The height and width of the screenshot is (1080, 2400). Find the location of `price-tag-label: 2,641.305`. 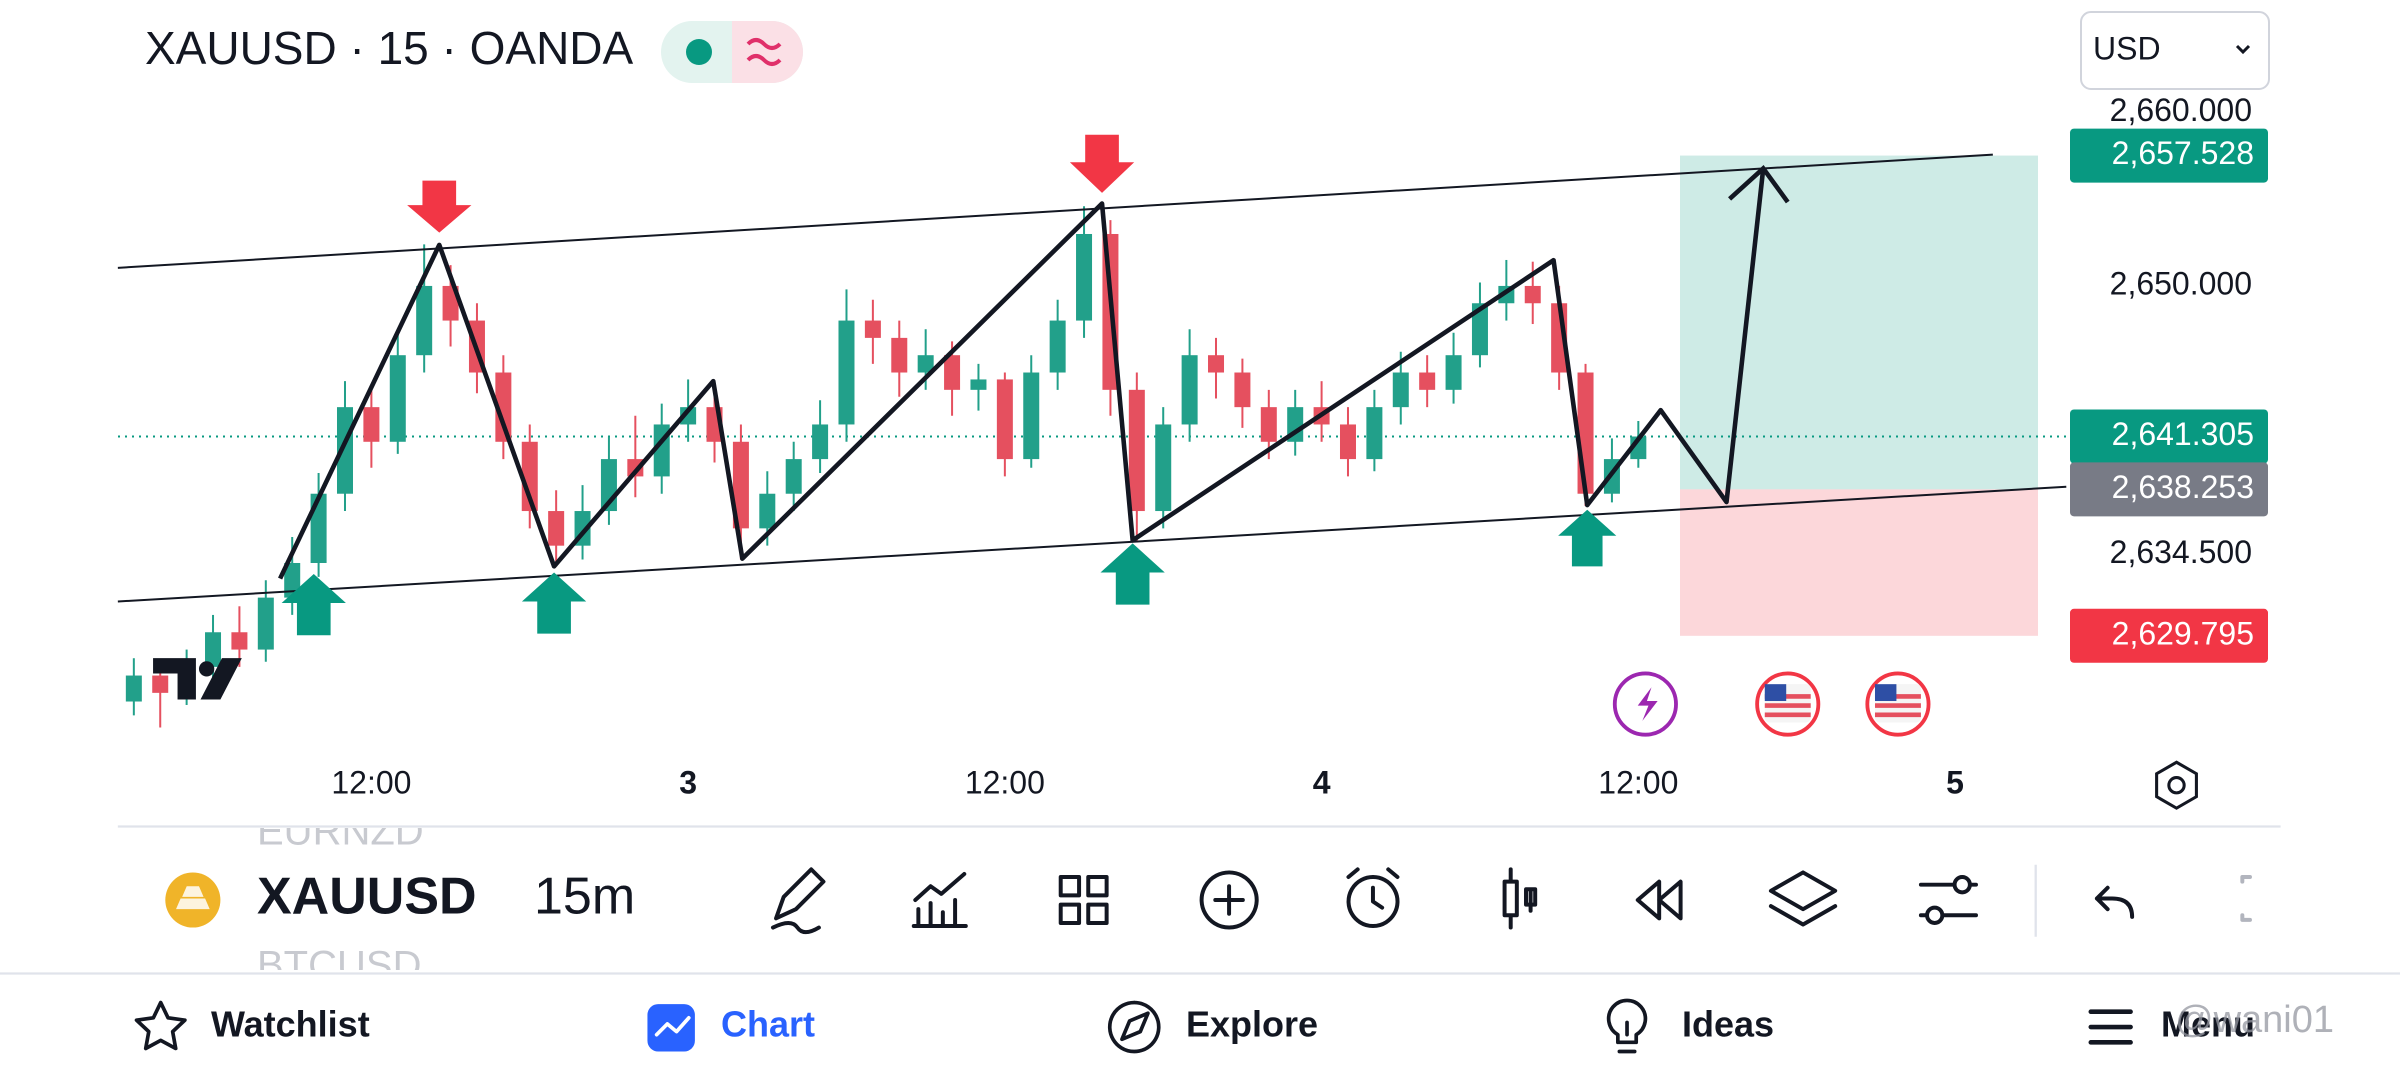

price-tag-label: 2,641.305 is located at coordinates (2183, 434).